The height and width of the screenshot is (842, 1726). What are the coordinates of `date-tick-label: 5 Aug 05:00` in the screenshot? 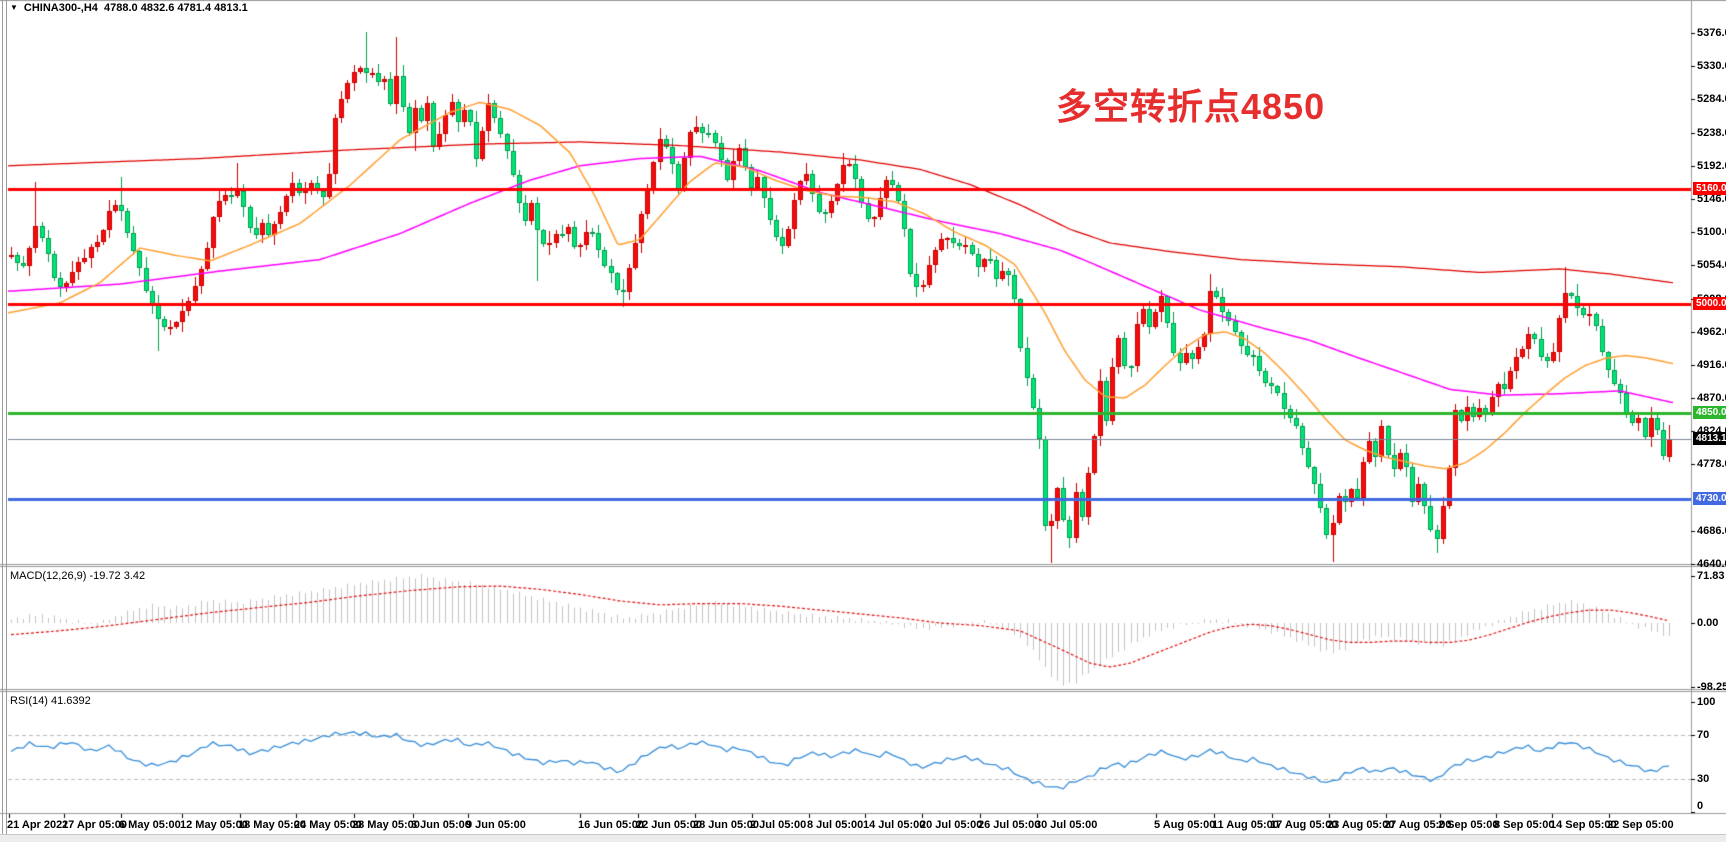 It's located at (1185, 825).